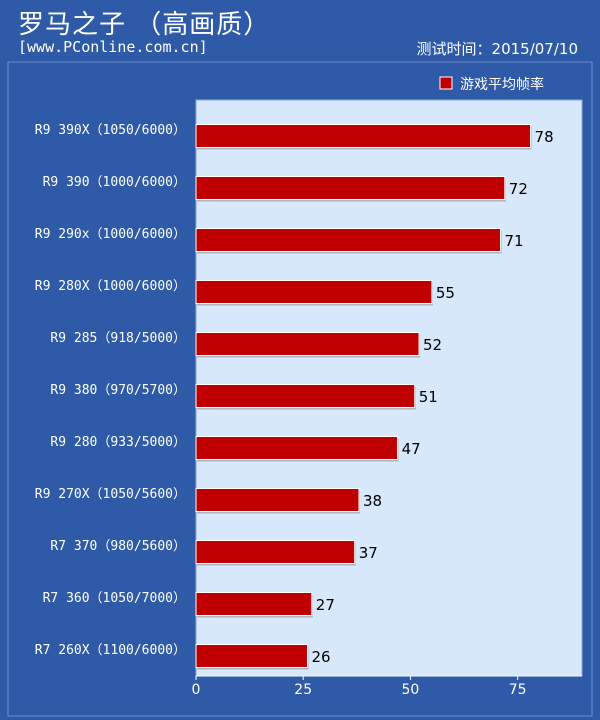 This screenshot has width=600, height=720. Describe the element at coordinates (432, 345) in the screenshot. I see `data-label: 52` at that location.